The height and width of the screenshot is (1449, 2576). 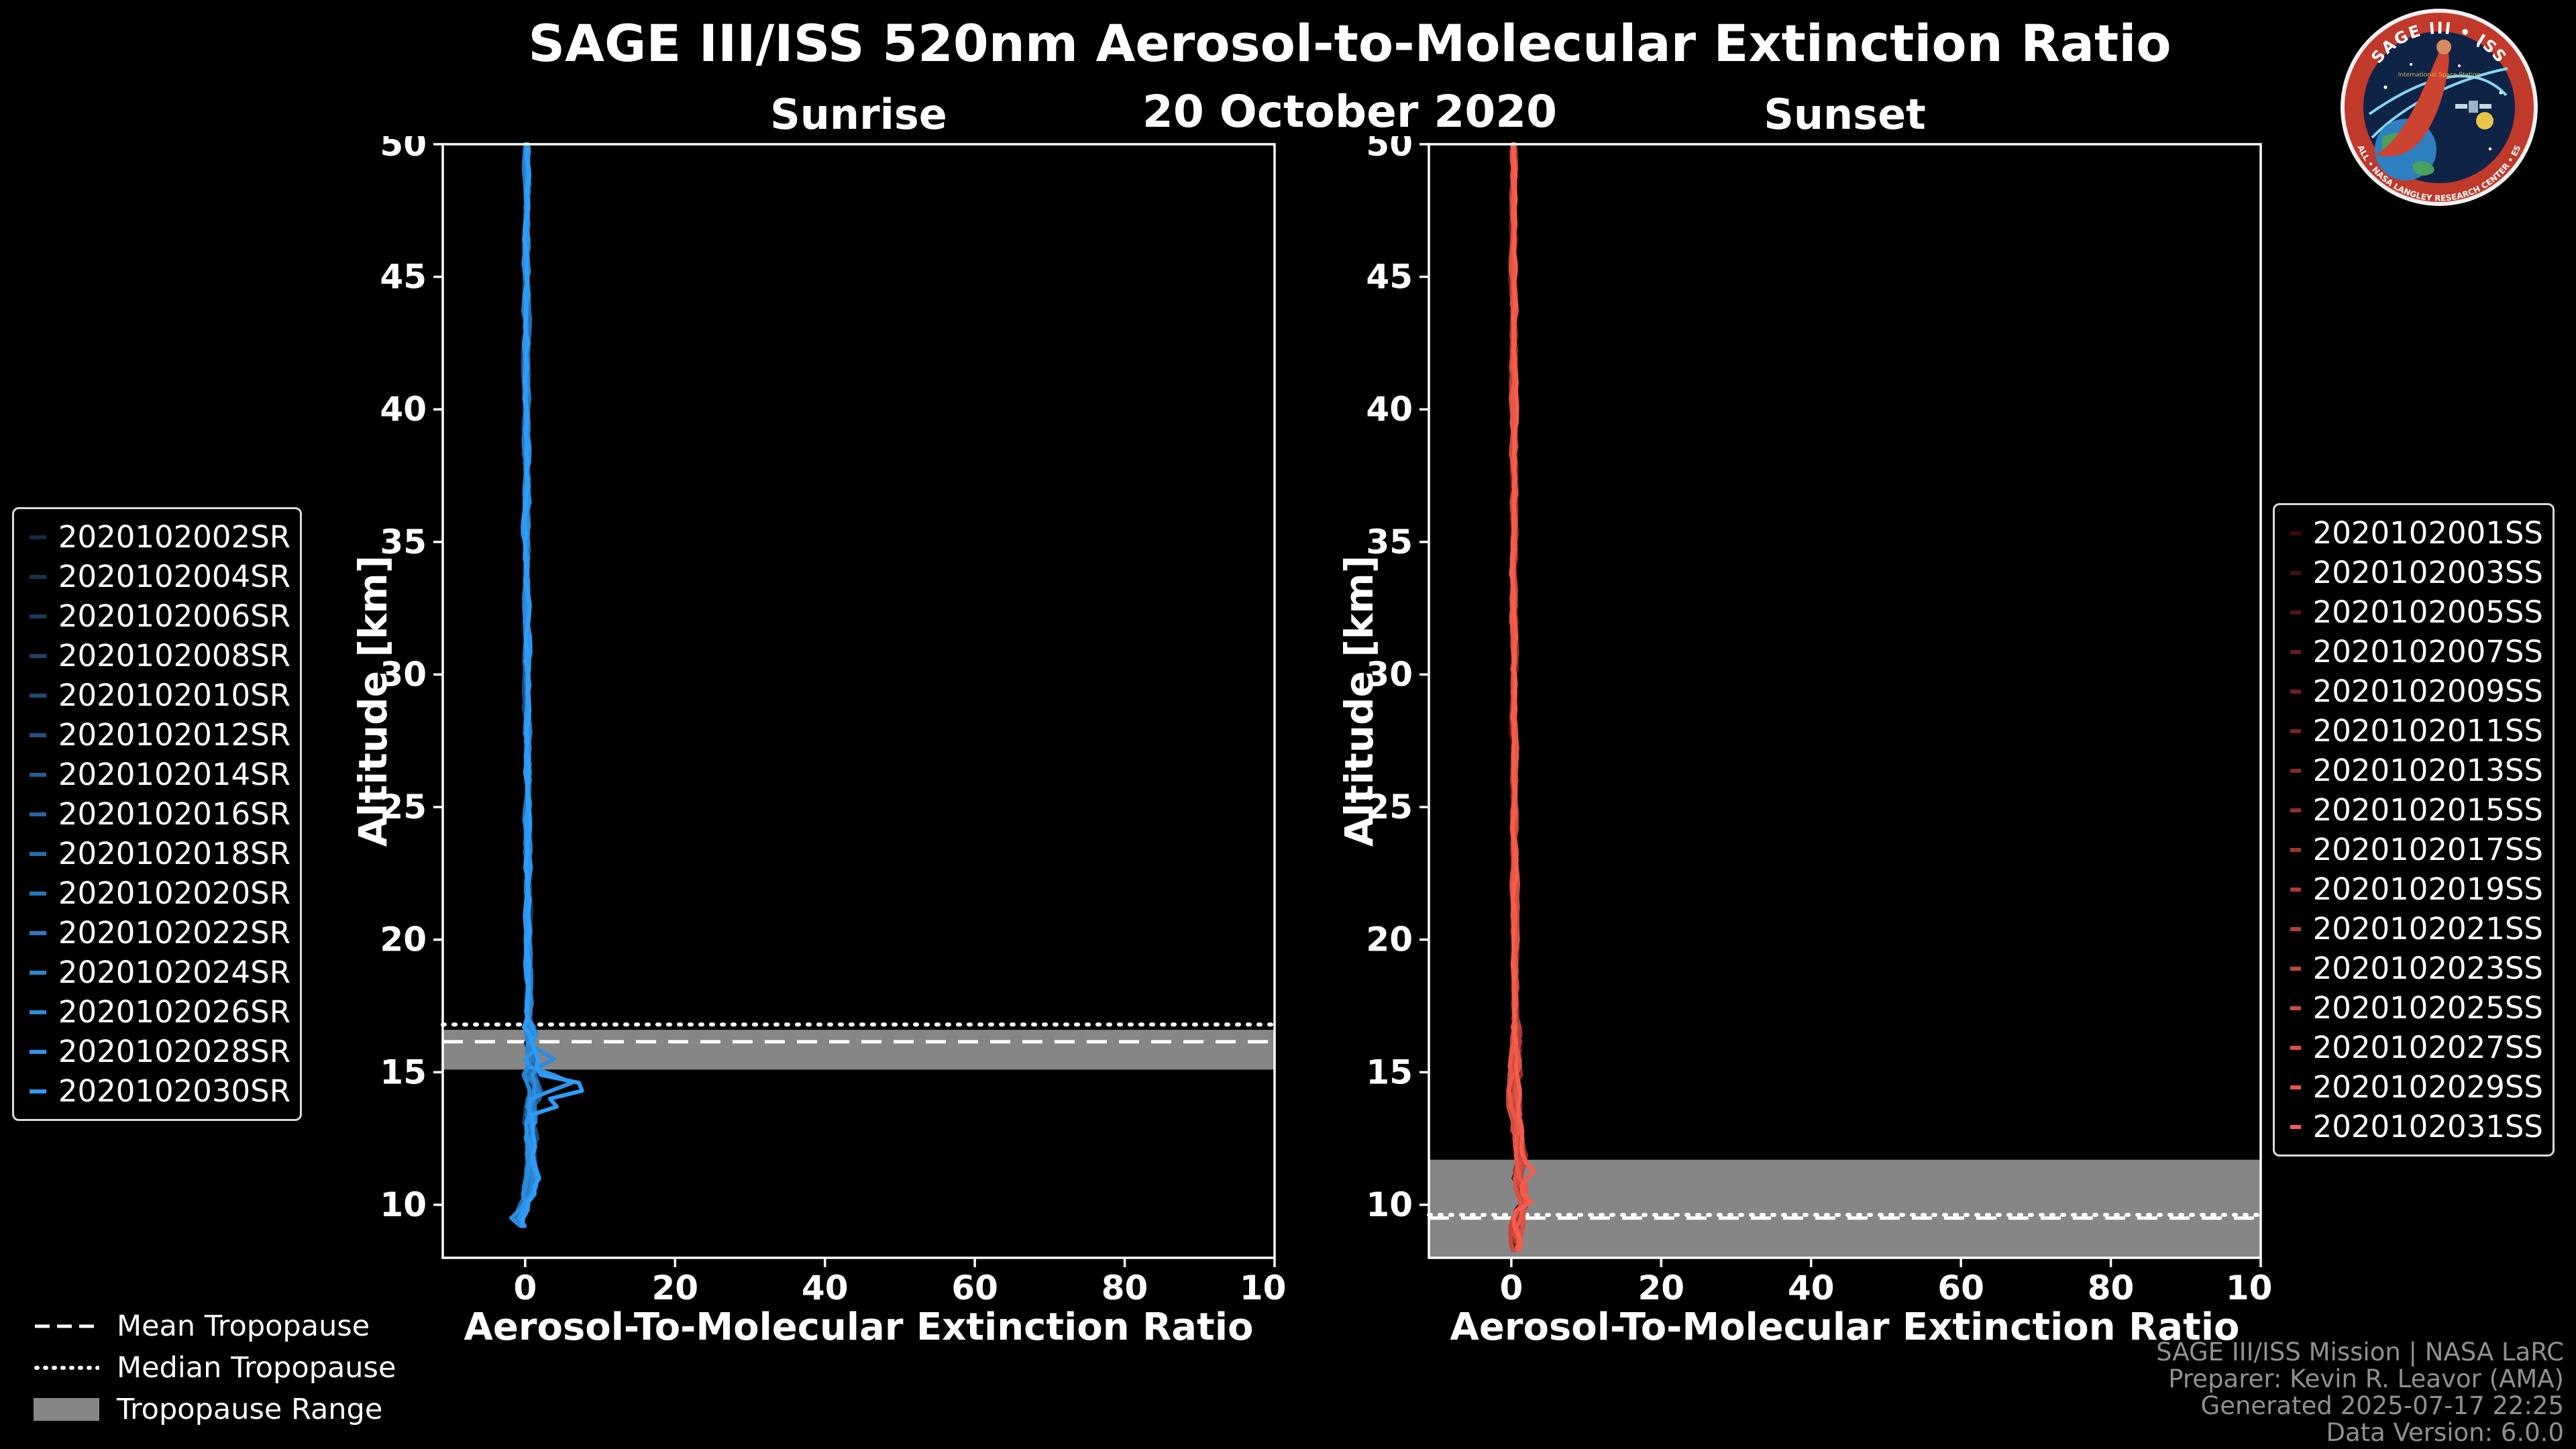 What do you see at coordinates (66, 1368) in the screenshot?
I see `dotted-line-swatch` at bounding box center [66, 1368].